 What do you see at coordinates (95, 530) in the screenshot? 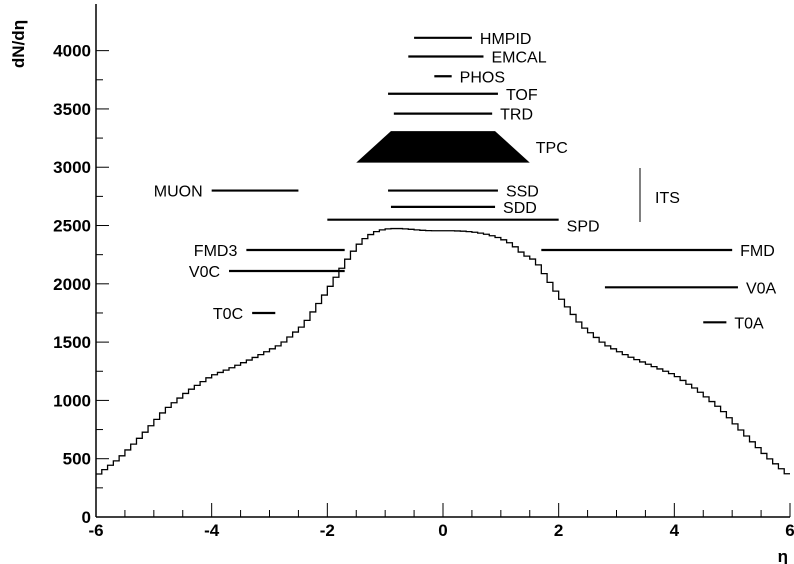
I see `x-tick-label: -6` at bounding box center [95, 530].